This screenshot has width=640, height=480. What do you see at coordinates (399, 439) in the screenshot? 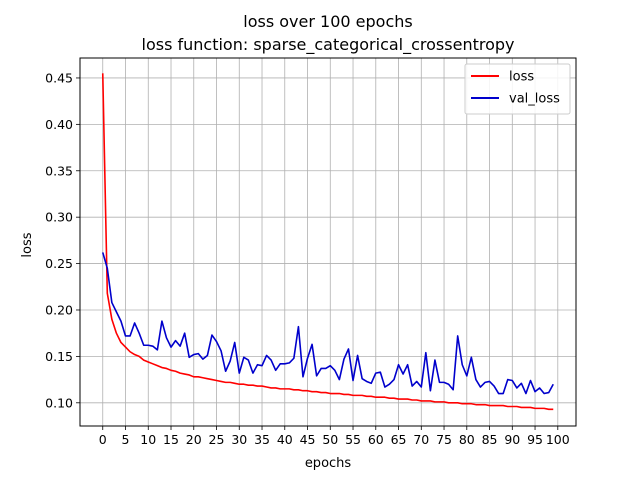
I see `x-tick-label: 65` at bounding box center [399, 439].